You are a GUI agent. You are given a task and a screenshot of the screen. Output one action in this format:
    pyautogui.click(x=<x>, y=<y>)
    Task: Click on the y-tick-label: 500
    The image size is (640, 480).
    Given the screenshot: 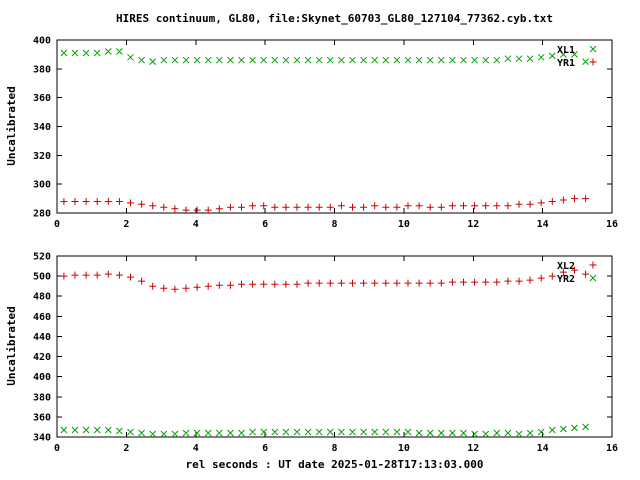 What is the action you would take?
    pyautogui.click(x=42, y=277)
    